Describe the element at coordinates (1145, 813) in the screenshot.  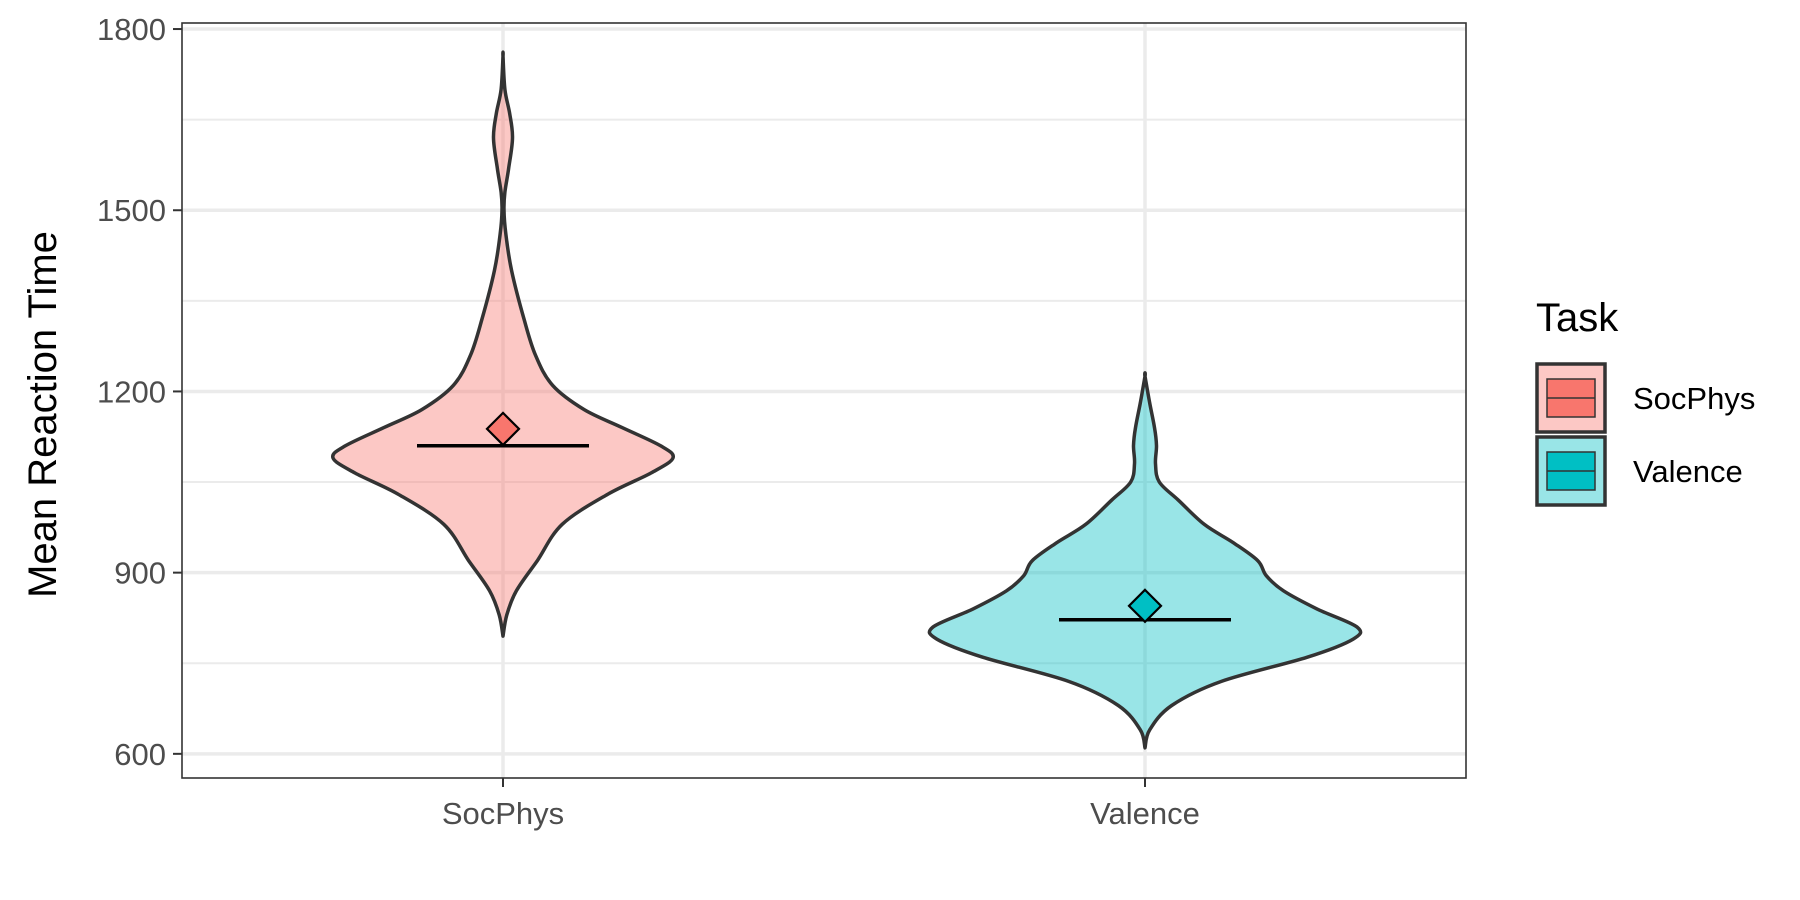
I see `x-tick-label: Valence` at that location.